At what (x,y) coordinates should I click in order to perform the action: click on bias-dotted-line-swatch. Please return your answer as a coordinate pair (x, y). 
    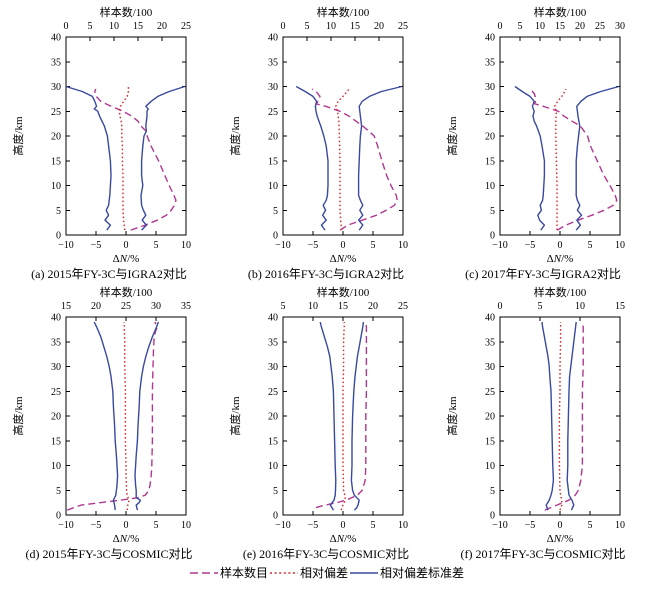
    Looking at the image, I should click on (284, 573).